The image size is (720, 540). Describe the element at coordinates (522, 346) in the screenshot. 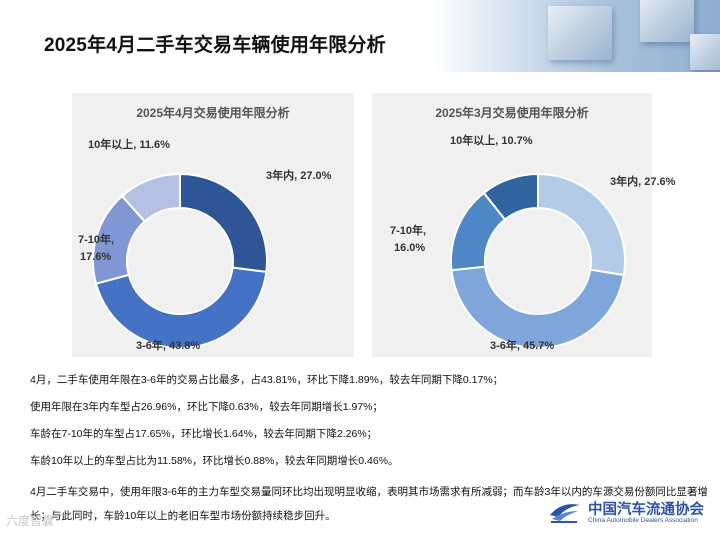

I see `slice-label-3-6y: 3-6年, 45.7%` at that location.